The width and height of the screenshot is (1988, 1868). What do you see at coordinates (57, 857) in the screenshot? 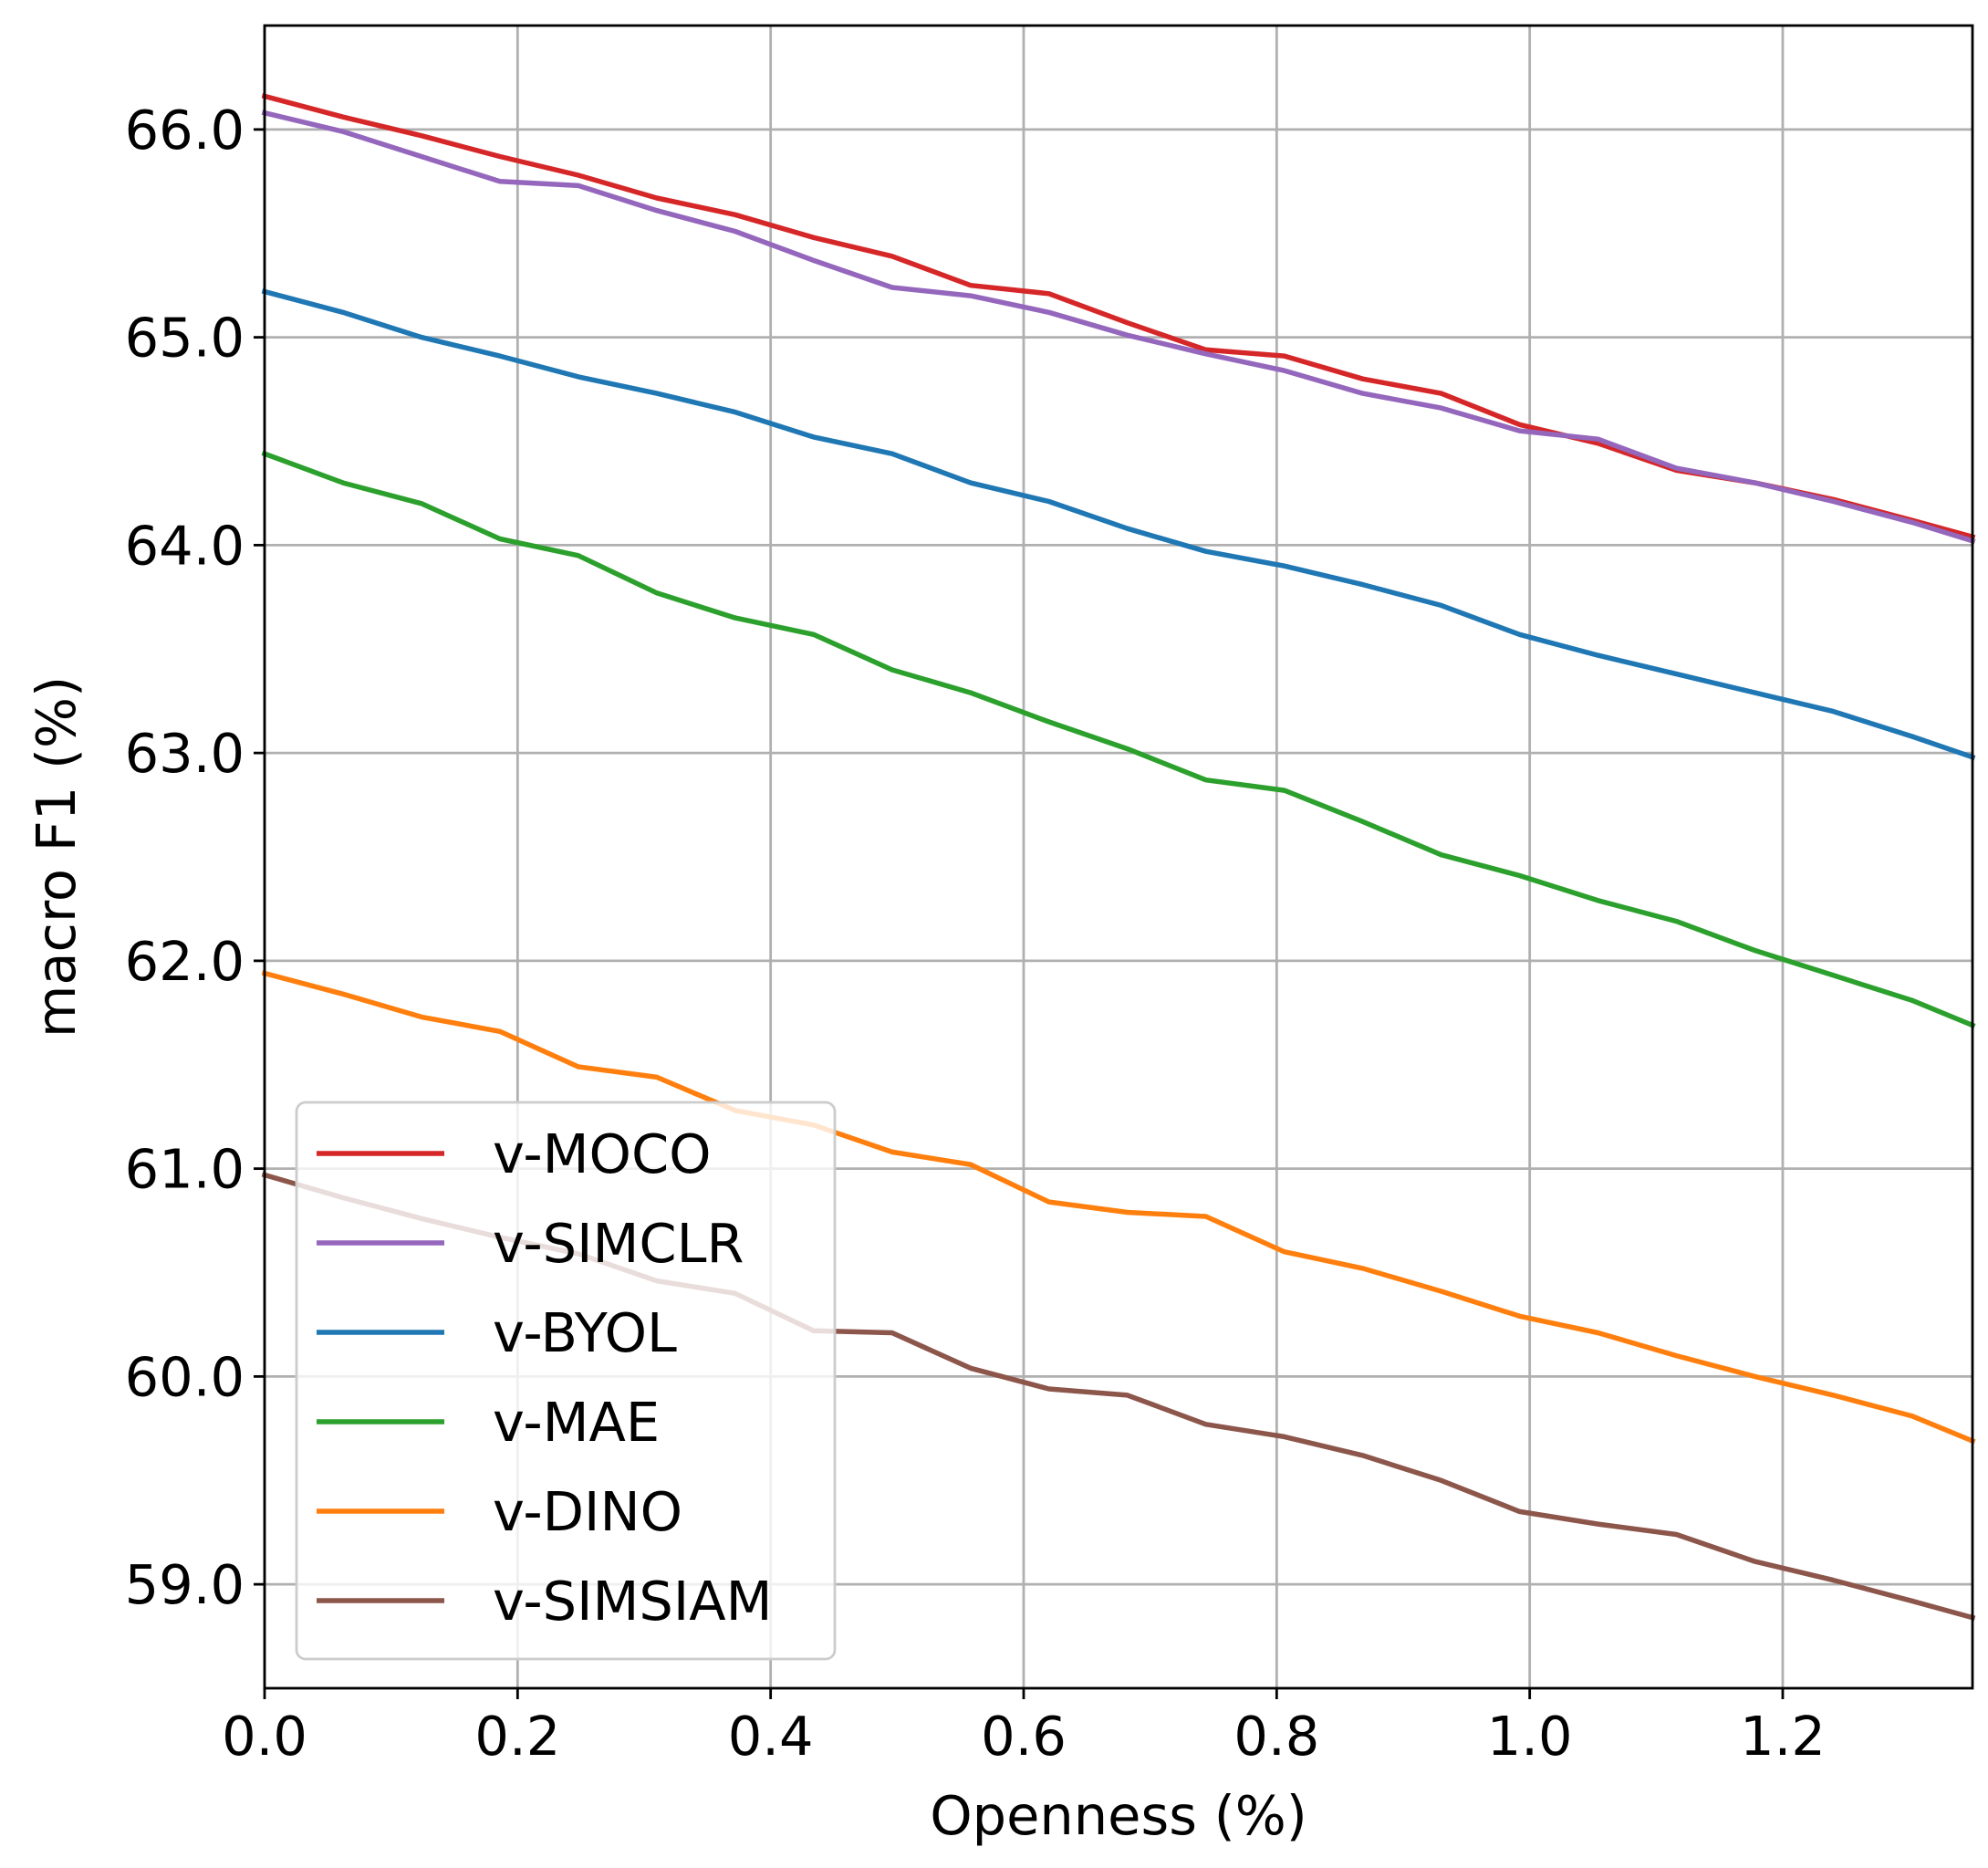
I see `y-axis-label: macro F1 (%)` at bounding box center [57, 857].